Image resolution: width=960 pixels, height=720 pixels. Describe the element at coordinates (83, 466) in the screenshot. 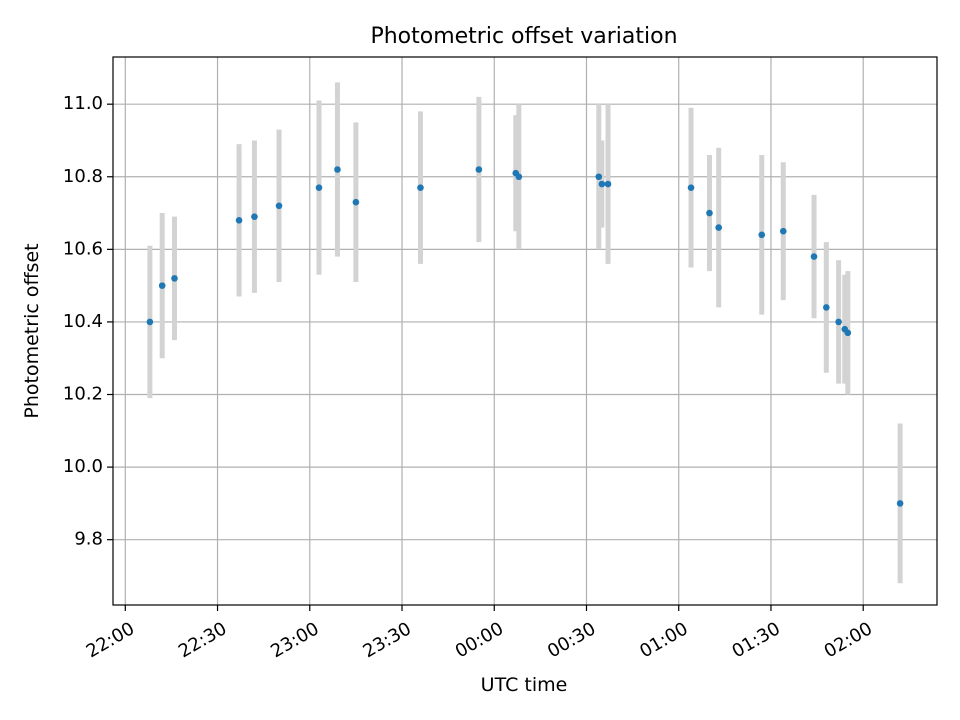

I see `y-tick-label: 10.0` at that location.